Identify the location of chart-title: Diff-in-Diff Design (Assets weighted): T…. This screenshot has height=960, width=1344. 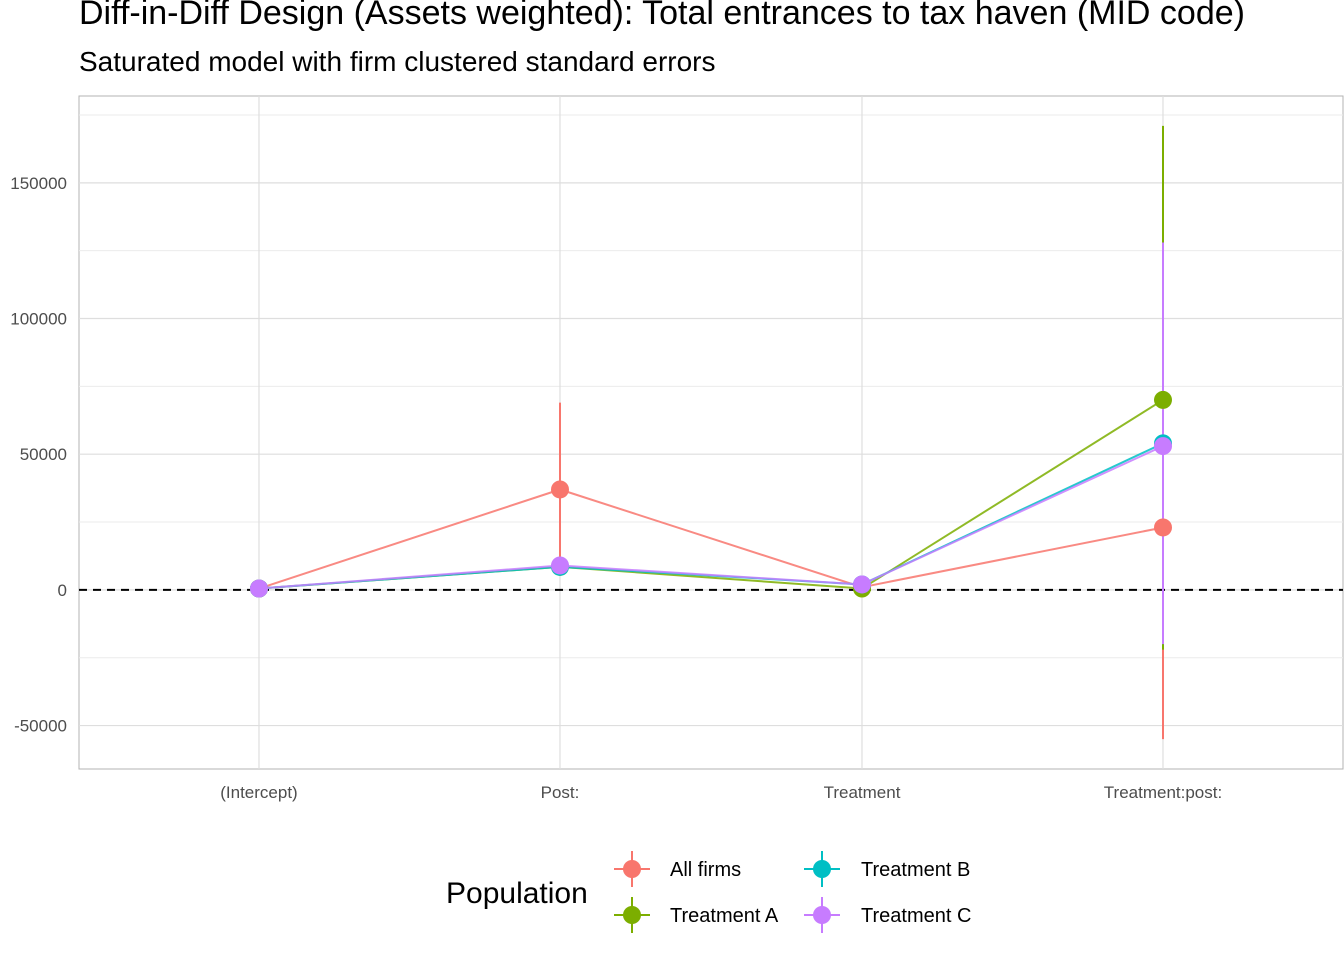
(662, 16).